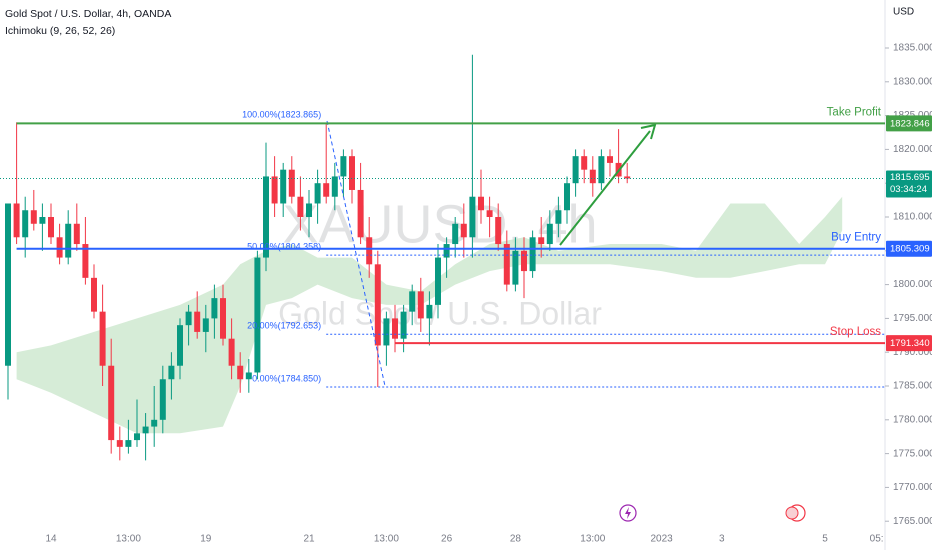  Describe the element at coordinates (912, 284) in the screenshot. I see `y-tick-label: 1800.000` at that location.